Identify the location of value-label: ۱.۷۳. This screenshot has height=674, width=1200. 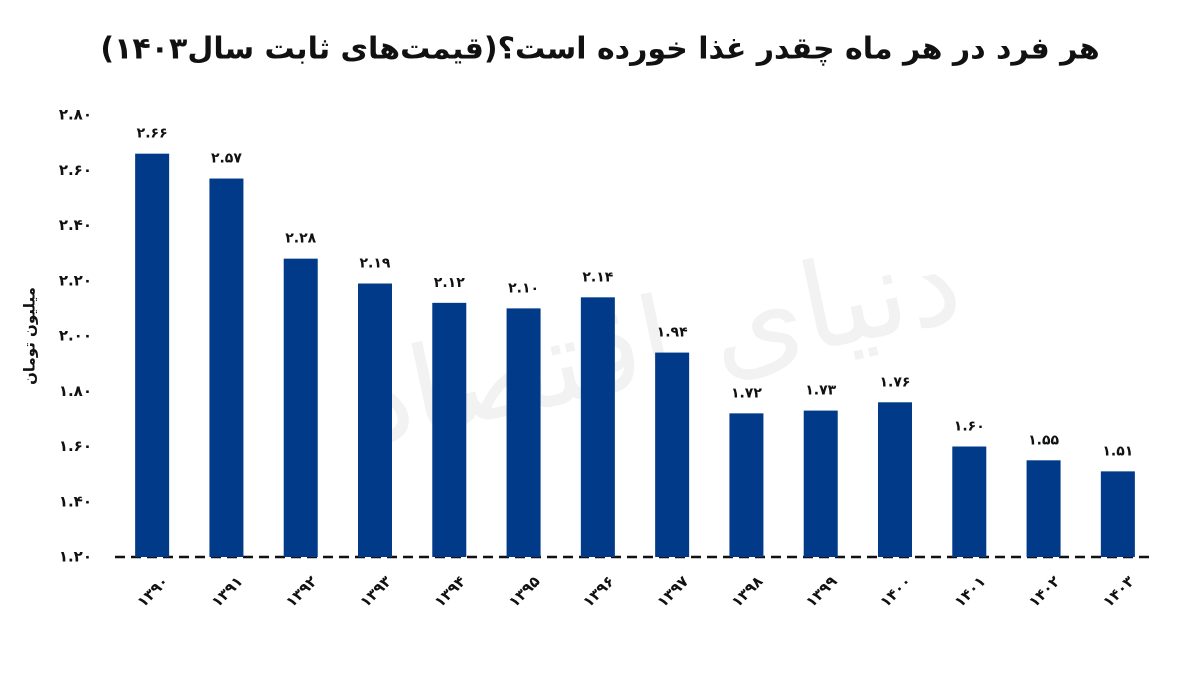
(820, 391).